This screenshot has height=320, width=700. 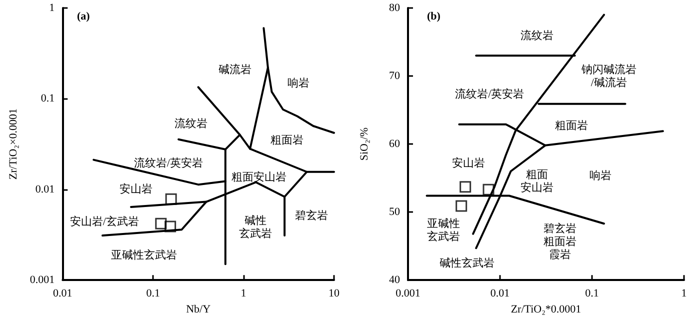 What do you see at coordinates (47, 98) in the screenshot?
I see `y-tick-label: 0.1` at bounding box center [47, 98].